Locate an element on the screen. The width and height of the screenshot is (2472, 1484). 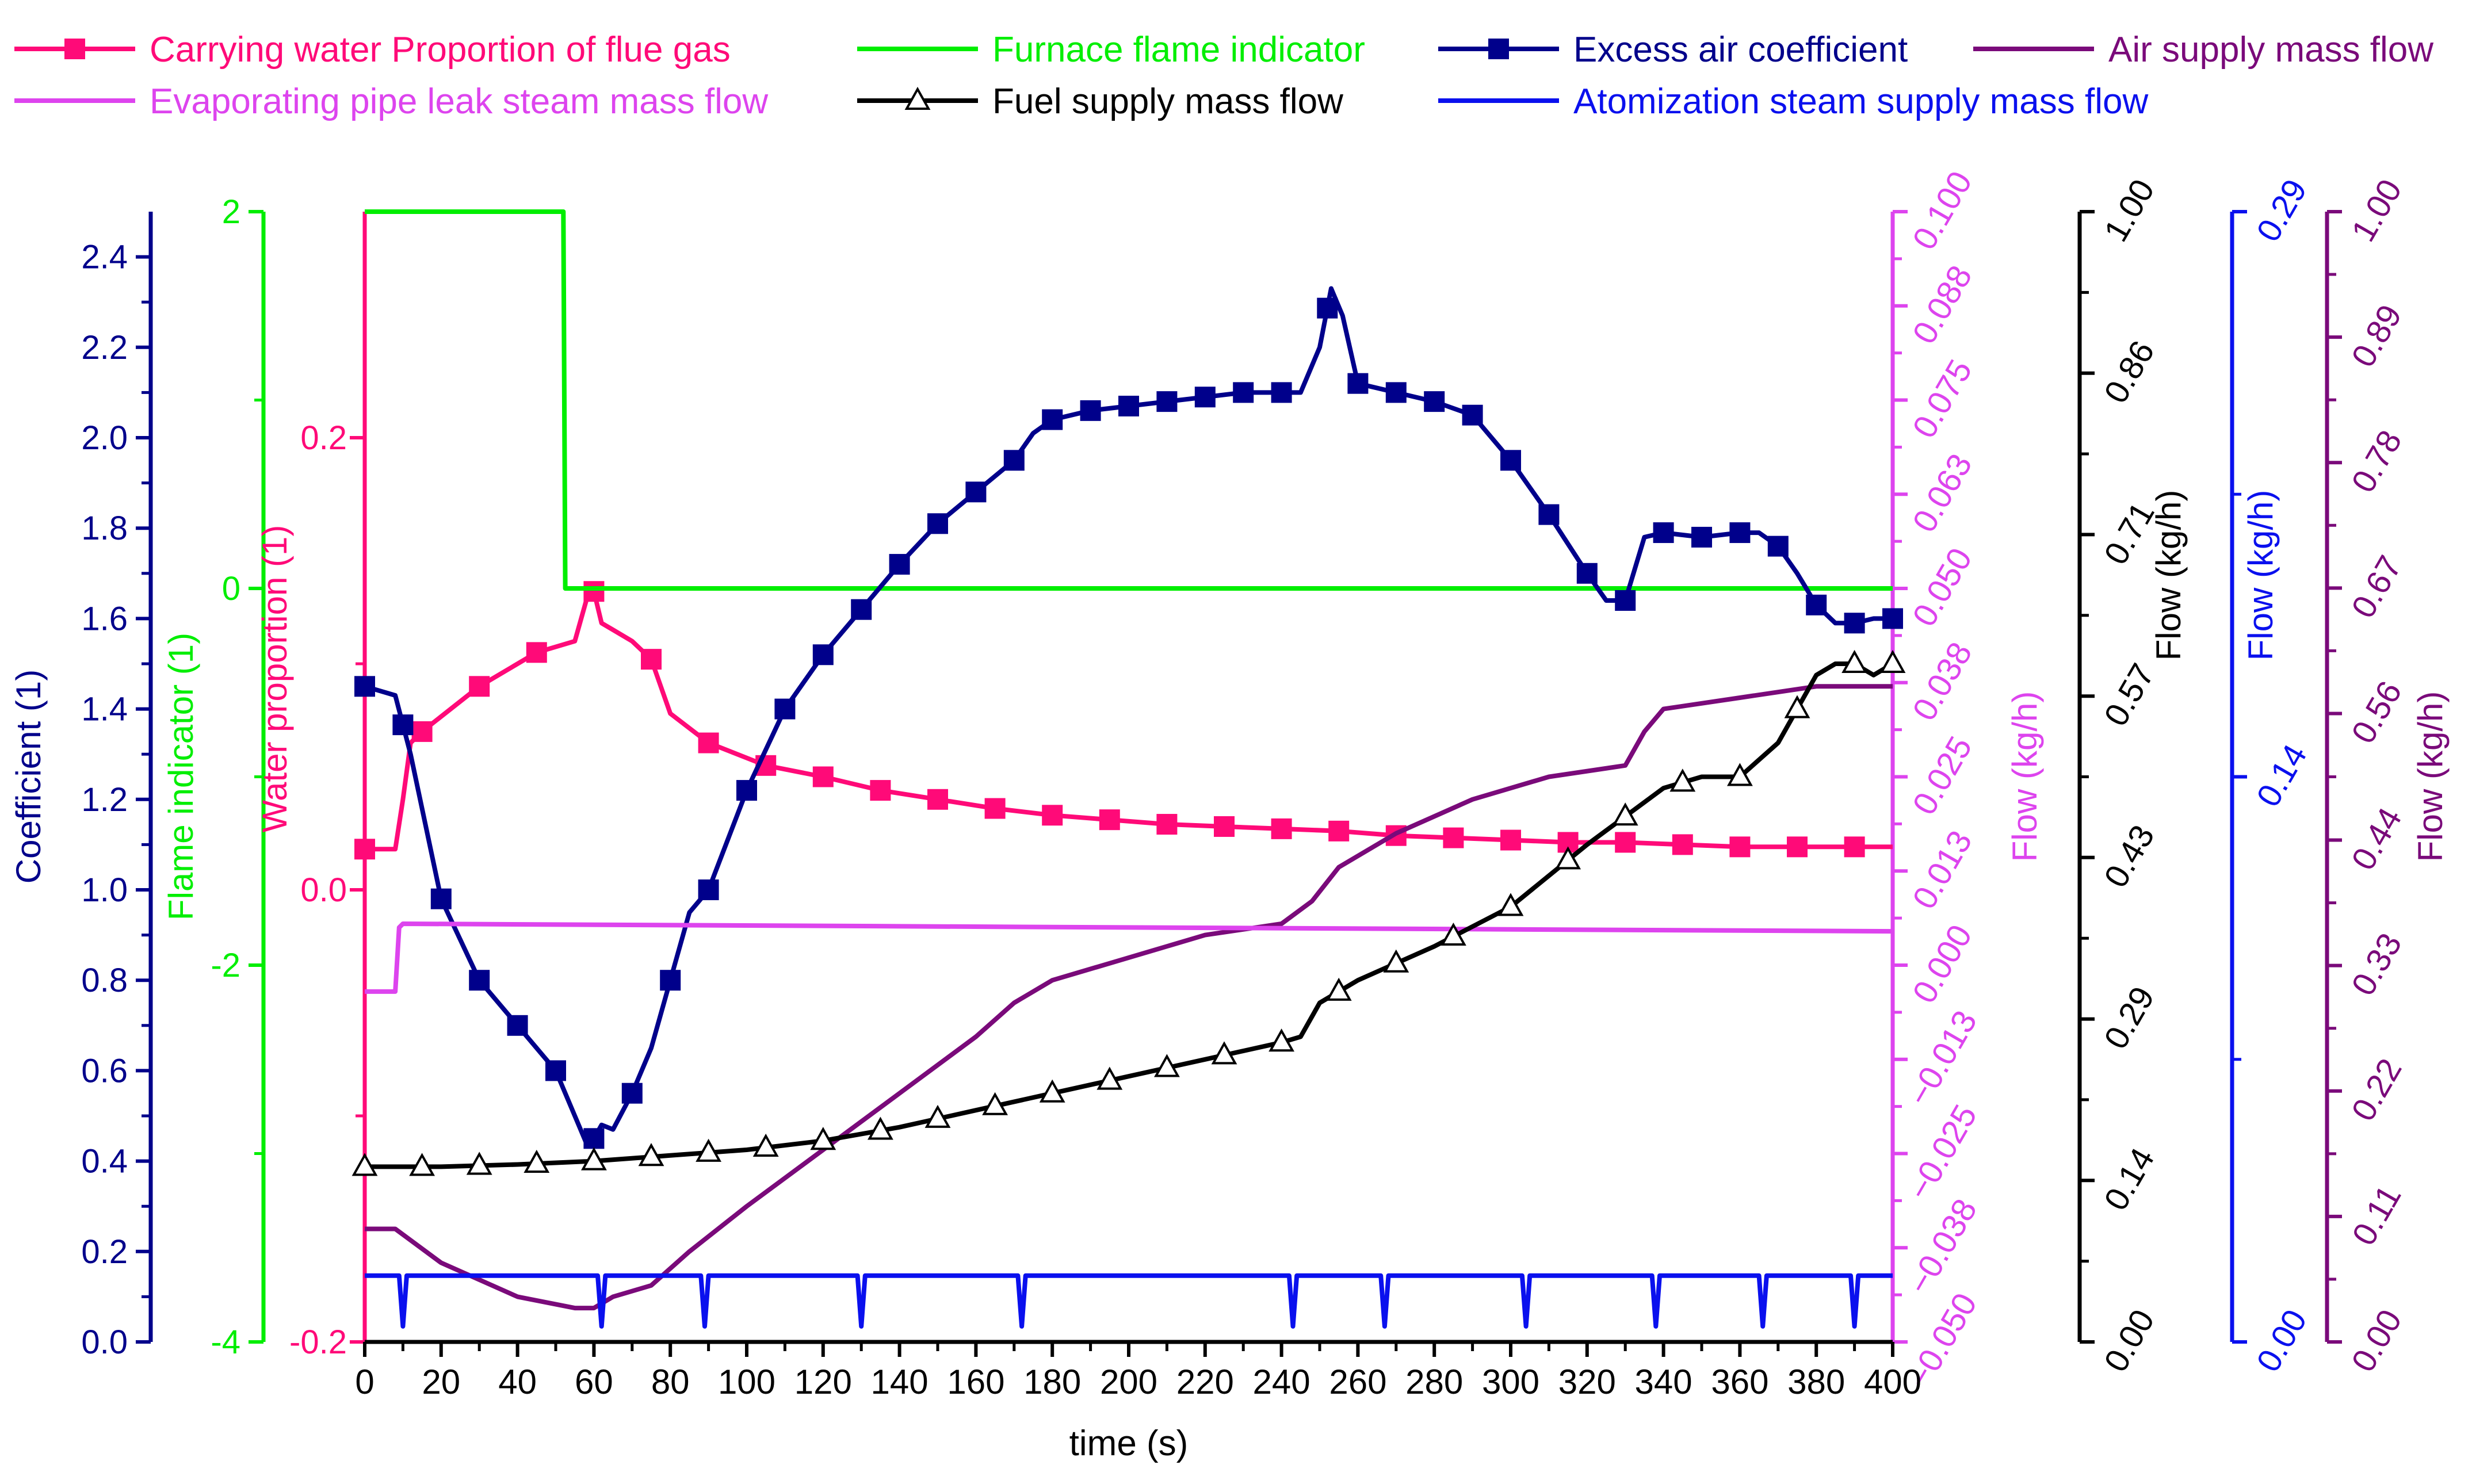
axis-tick-label-air: 0.11 is located at coordinates (2377, 1215).